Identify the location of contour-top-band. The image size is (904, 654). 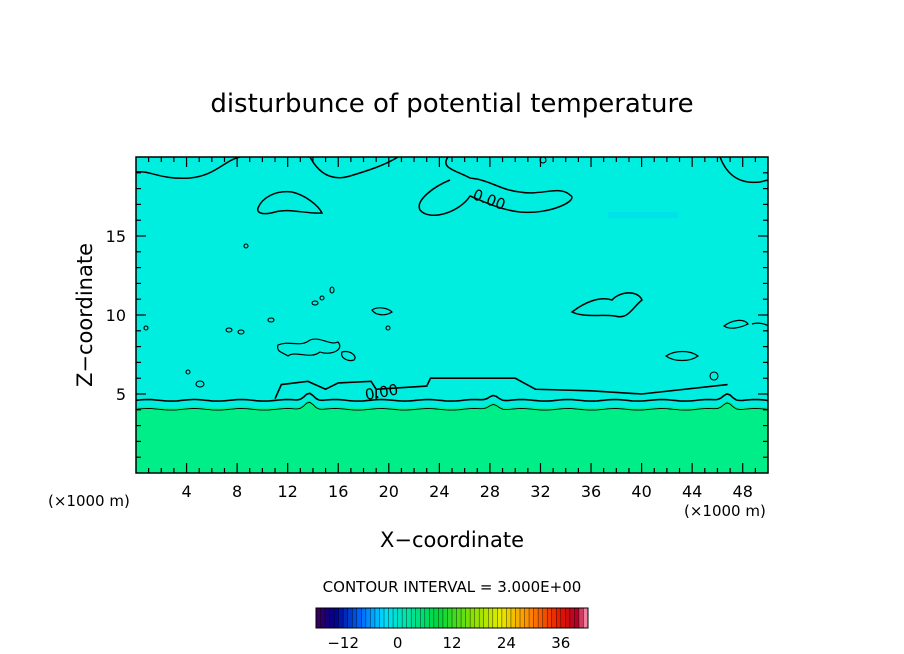
(452, 187).